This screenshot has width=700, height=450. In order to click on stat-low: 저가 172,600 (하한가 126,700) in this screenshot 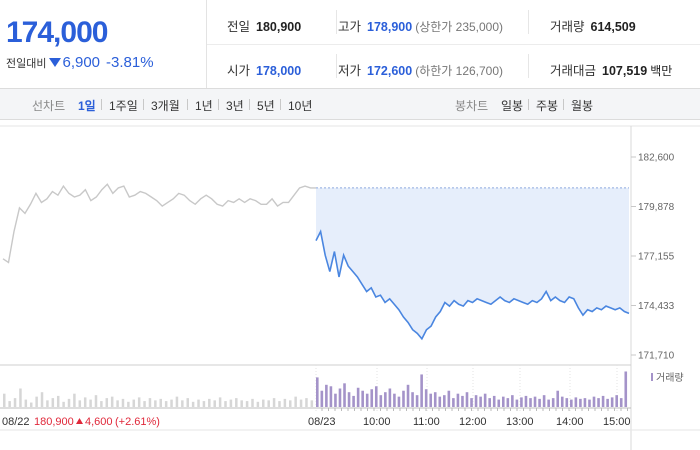, I will do `click(420, 69)`.